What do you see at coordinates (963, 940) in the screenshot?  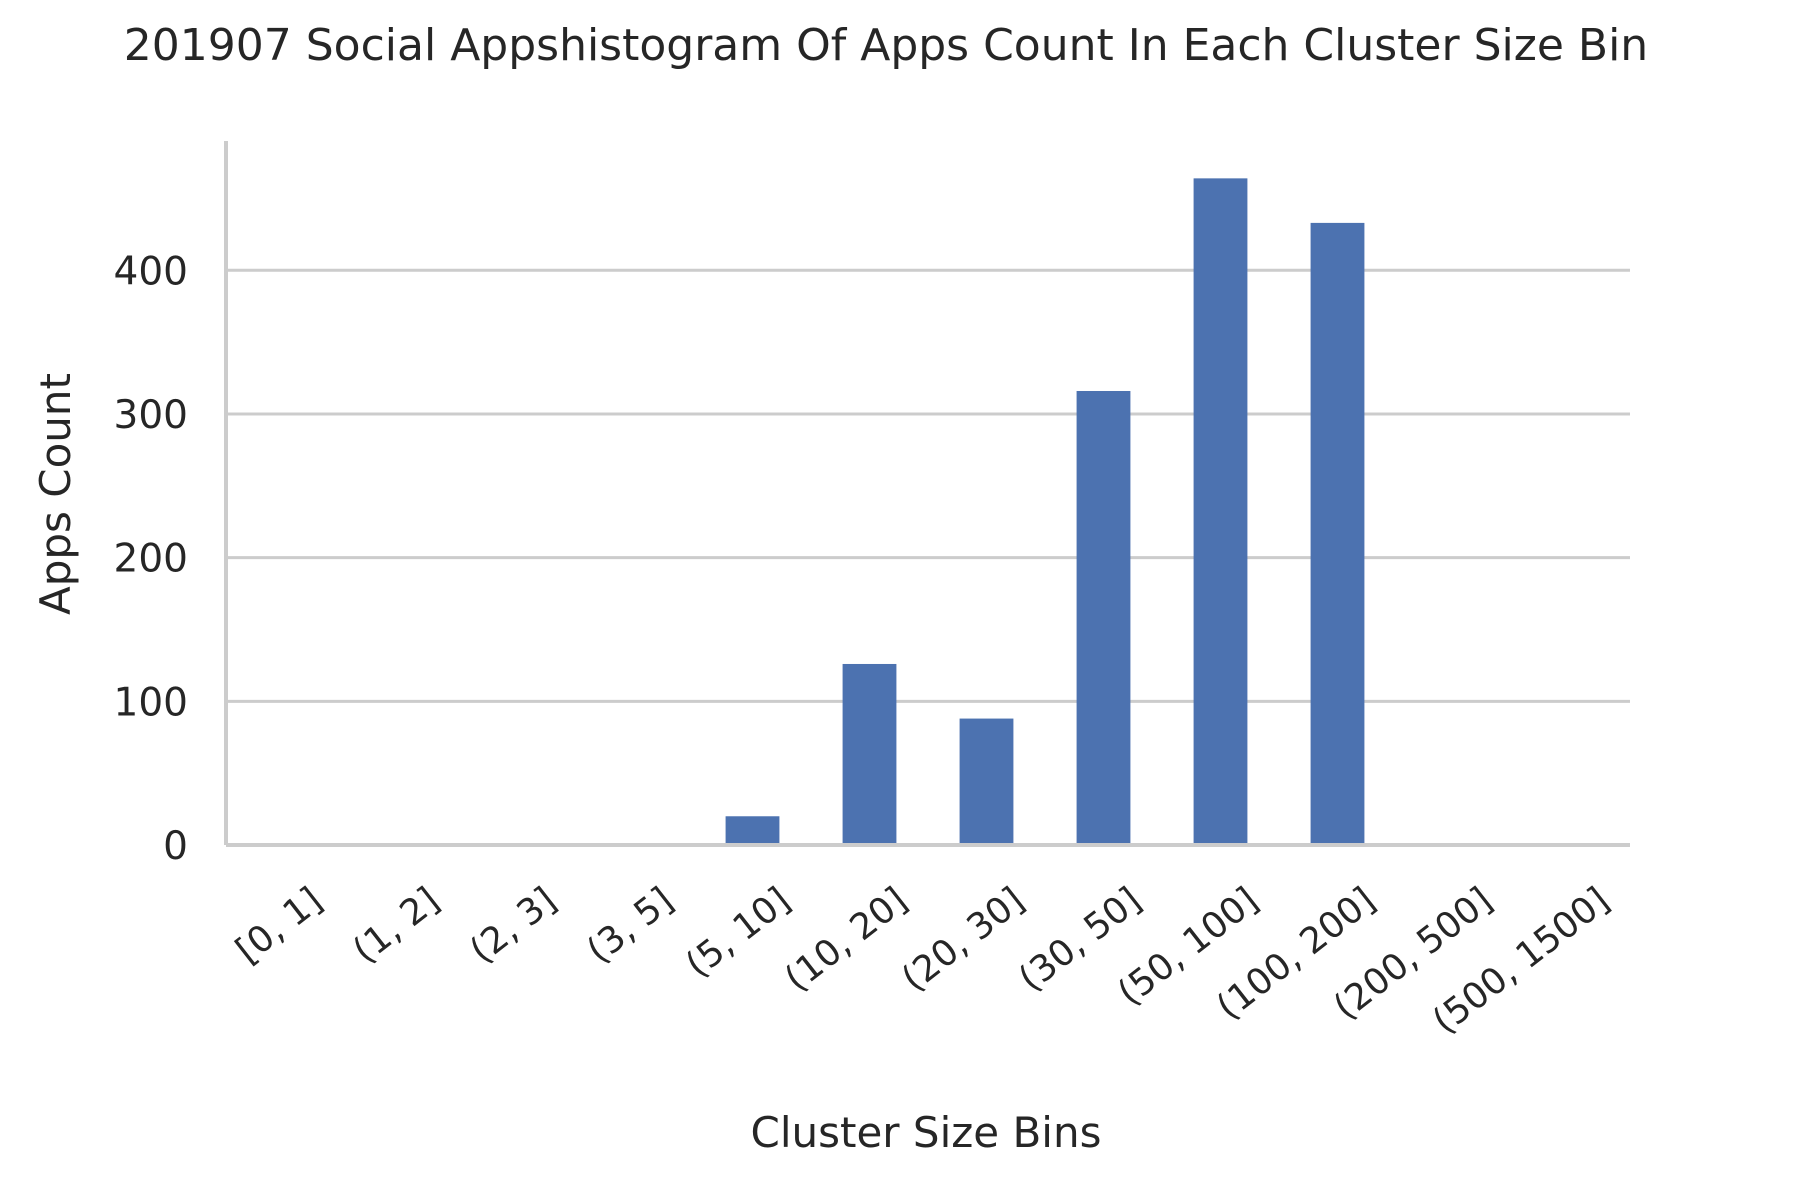 I see `x-tick-label: (20, 30]` at bounding box center [963, 940].